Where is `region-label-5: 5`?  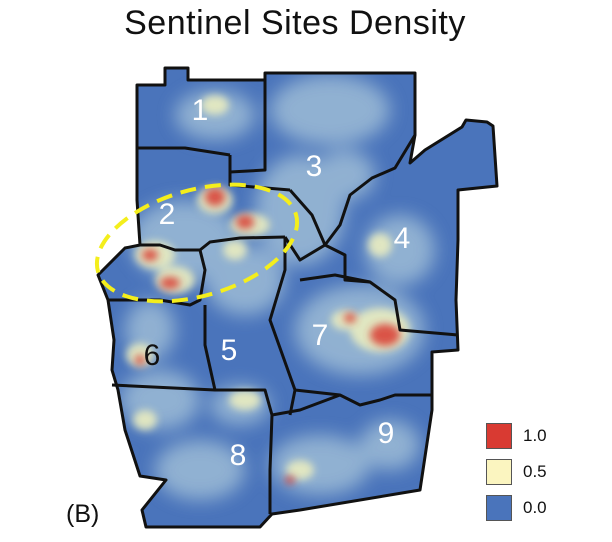
region-label-5: 5 is located at coordinates (229, 350).